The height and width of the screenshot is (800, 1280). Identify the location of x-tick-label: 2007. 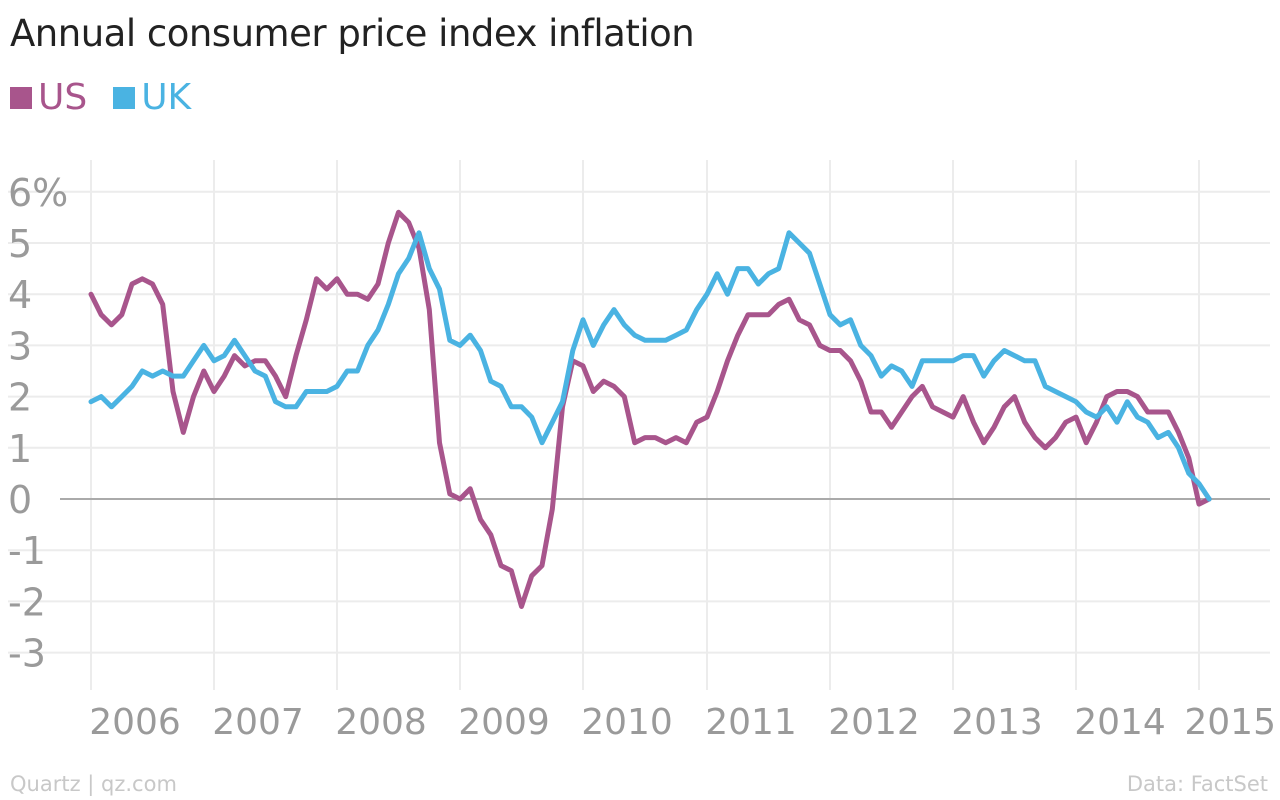
(258, 722).